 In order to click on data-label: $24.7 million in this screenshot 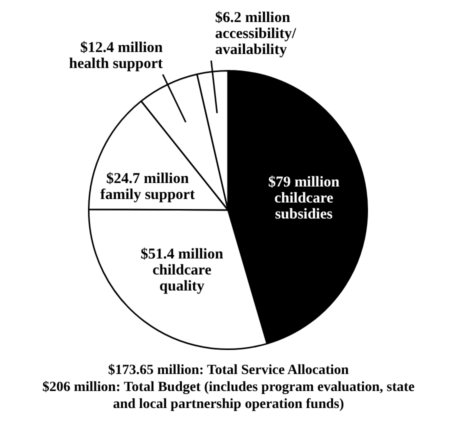, I will do `click(148, 178)`.